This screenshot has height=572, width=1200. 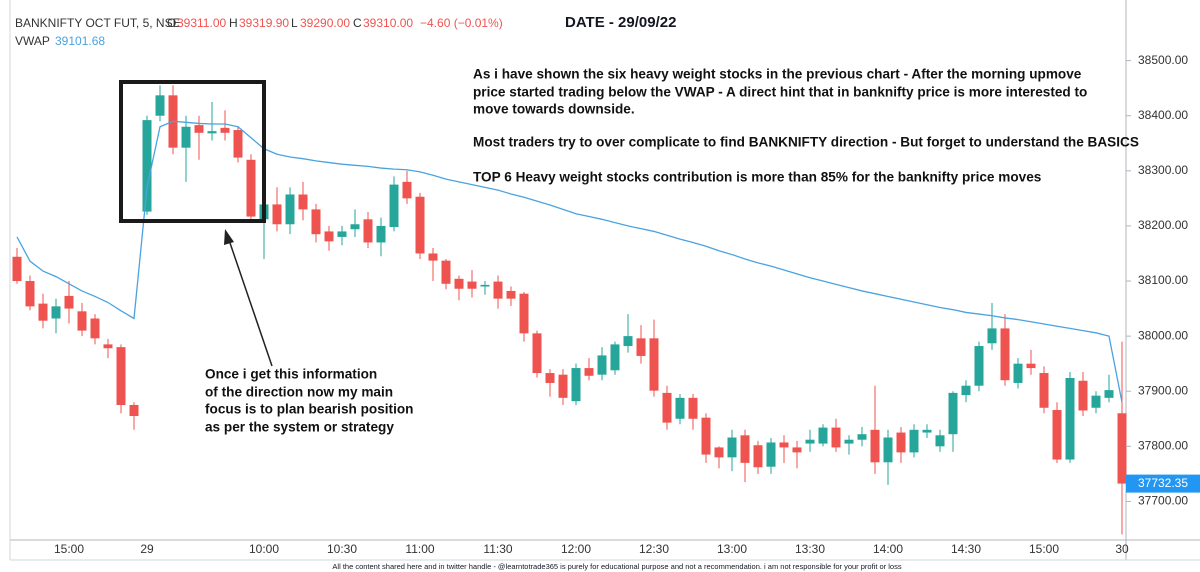 What do you see at coordinates (1163, 445) in the screenshot?
I see `y-tick-label: 37800.00` at bounding box center [1163, 445].